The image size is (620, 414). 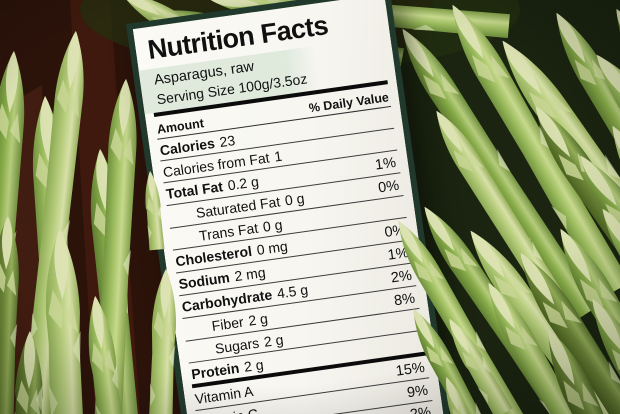 I want to click on nutrient-amount: 0 mg, so click(x=272, y=248).